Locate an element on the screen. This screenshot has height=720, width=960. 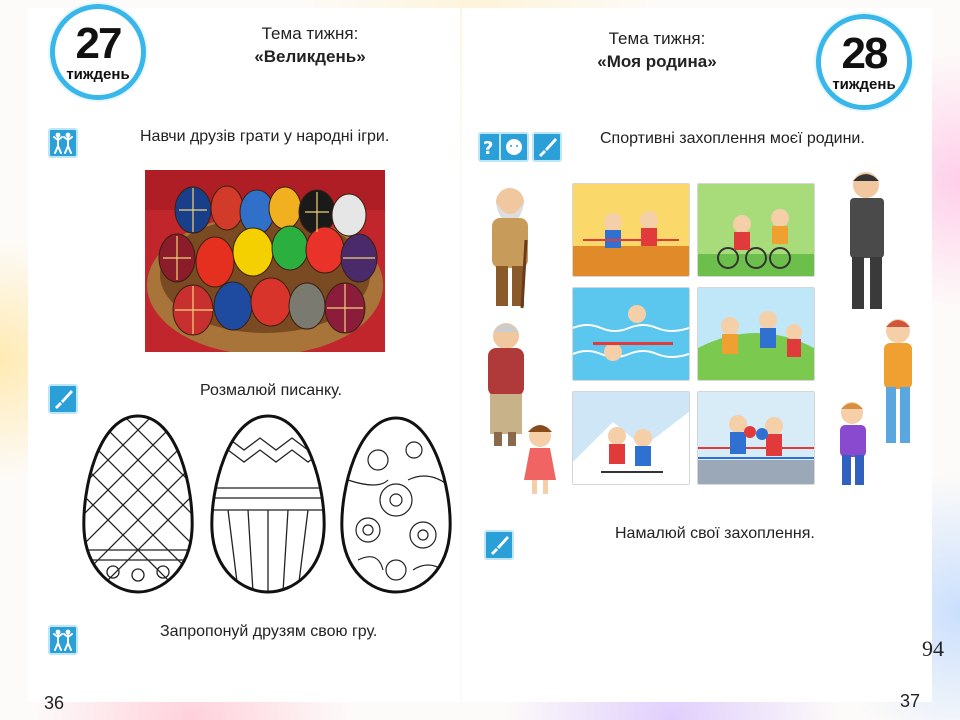
hobby-picture-boxing is located at coordinates (756, 438).